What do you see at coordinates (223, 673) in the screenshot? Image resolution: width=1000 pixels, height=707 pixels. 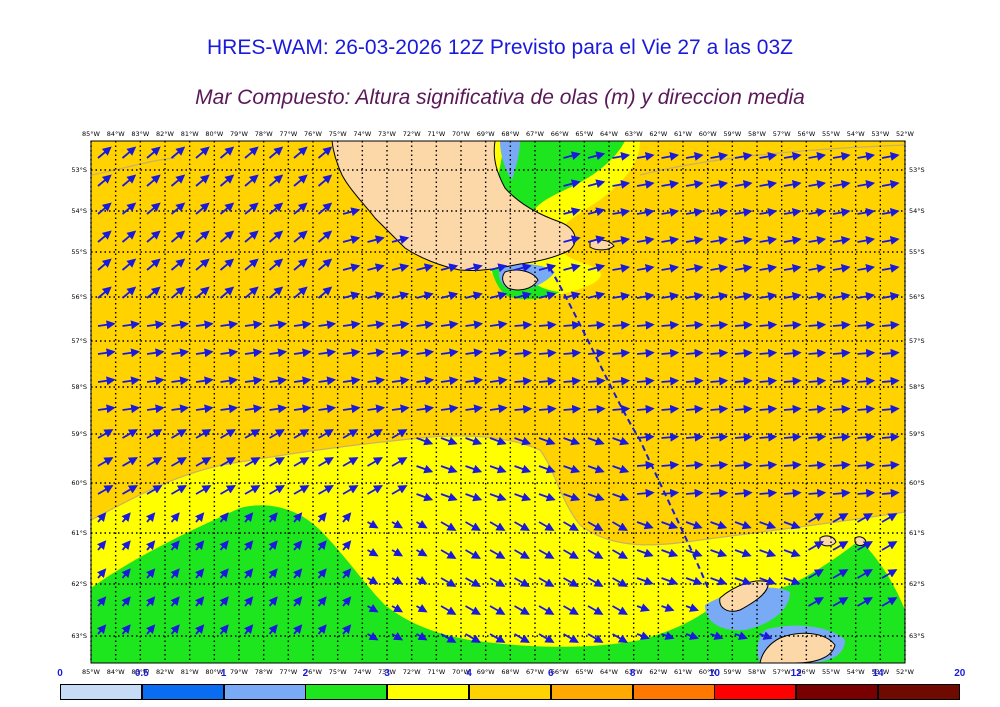 I see `colorbar-label: 1` at bounding box center [223, 673].